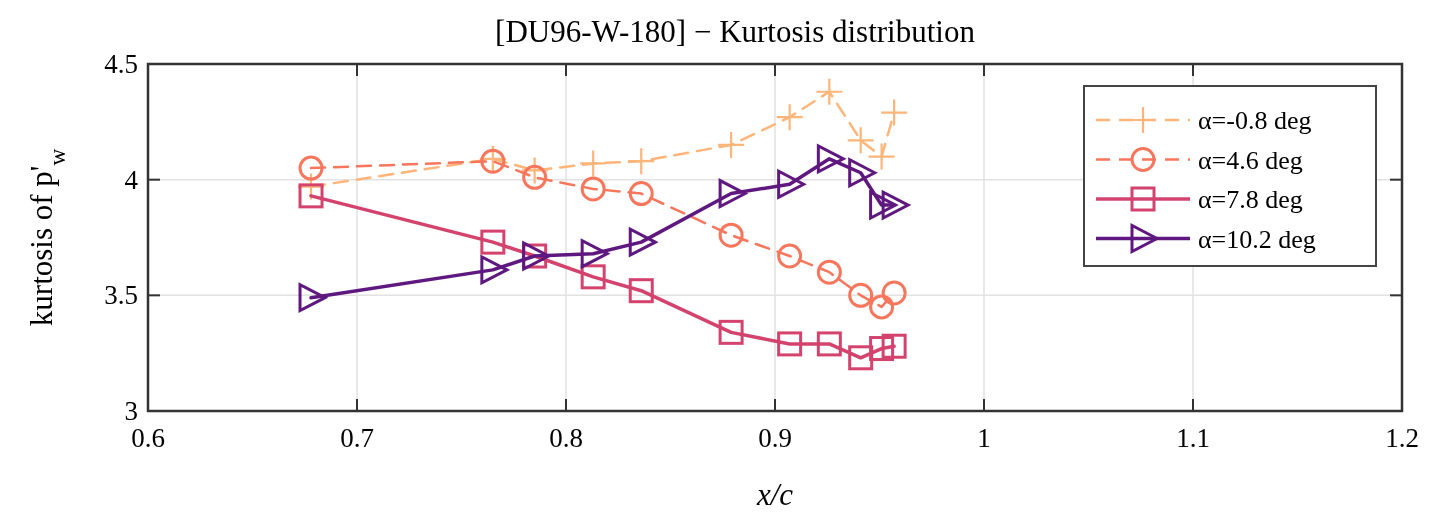 The width and height of the screenshot is (1429, 520). I want to click on legend-label: α=10.2 deg, so click(1257, 239).